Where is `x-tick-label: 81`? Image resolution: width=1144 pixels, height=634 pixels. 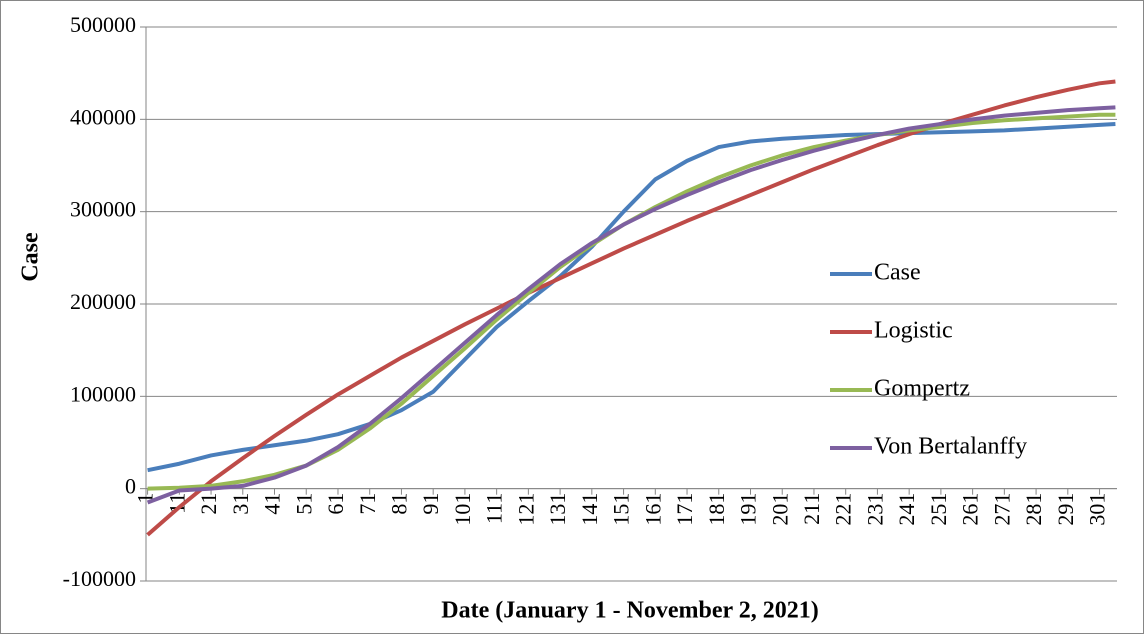
x-tick-label: 81 is located at coordinates (398, 504).